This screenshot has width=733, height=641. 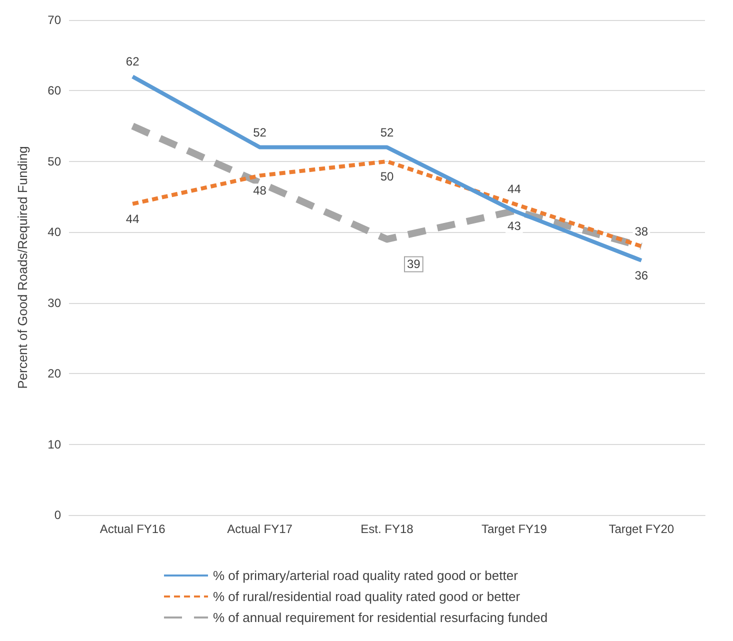 What do you see at coordinates (260, 529) in the screenshot?
I see `x-tick-label: Actual FY17` at bounding box center [260, 529].